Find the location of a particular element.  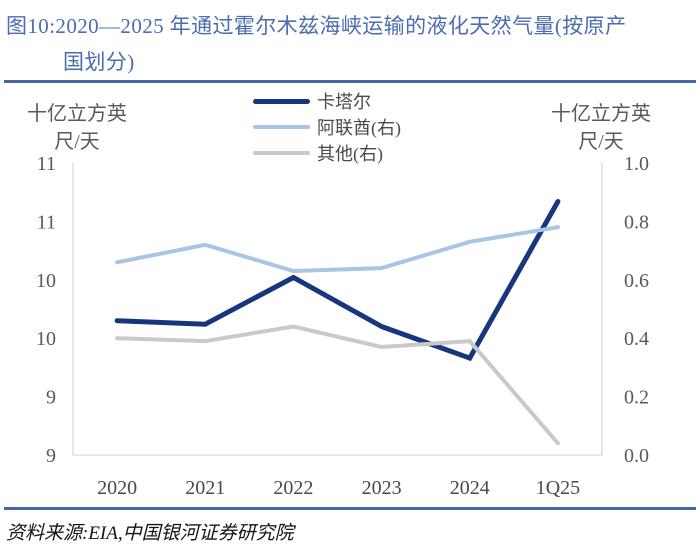

right-axis-unit-line1: 十亿立方英 is located at coordinates (601, 114).